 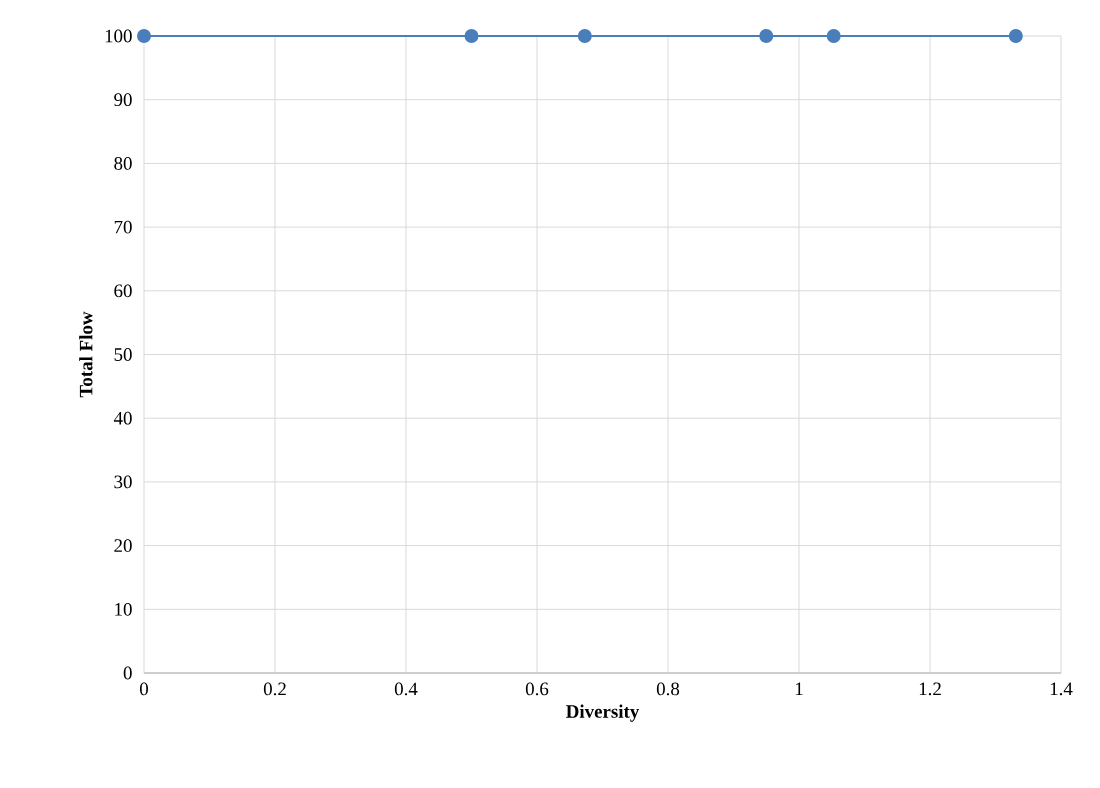 I want to click on x-tick-label: 0, so click(x=143, y=689).